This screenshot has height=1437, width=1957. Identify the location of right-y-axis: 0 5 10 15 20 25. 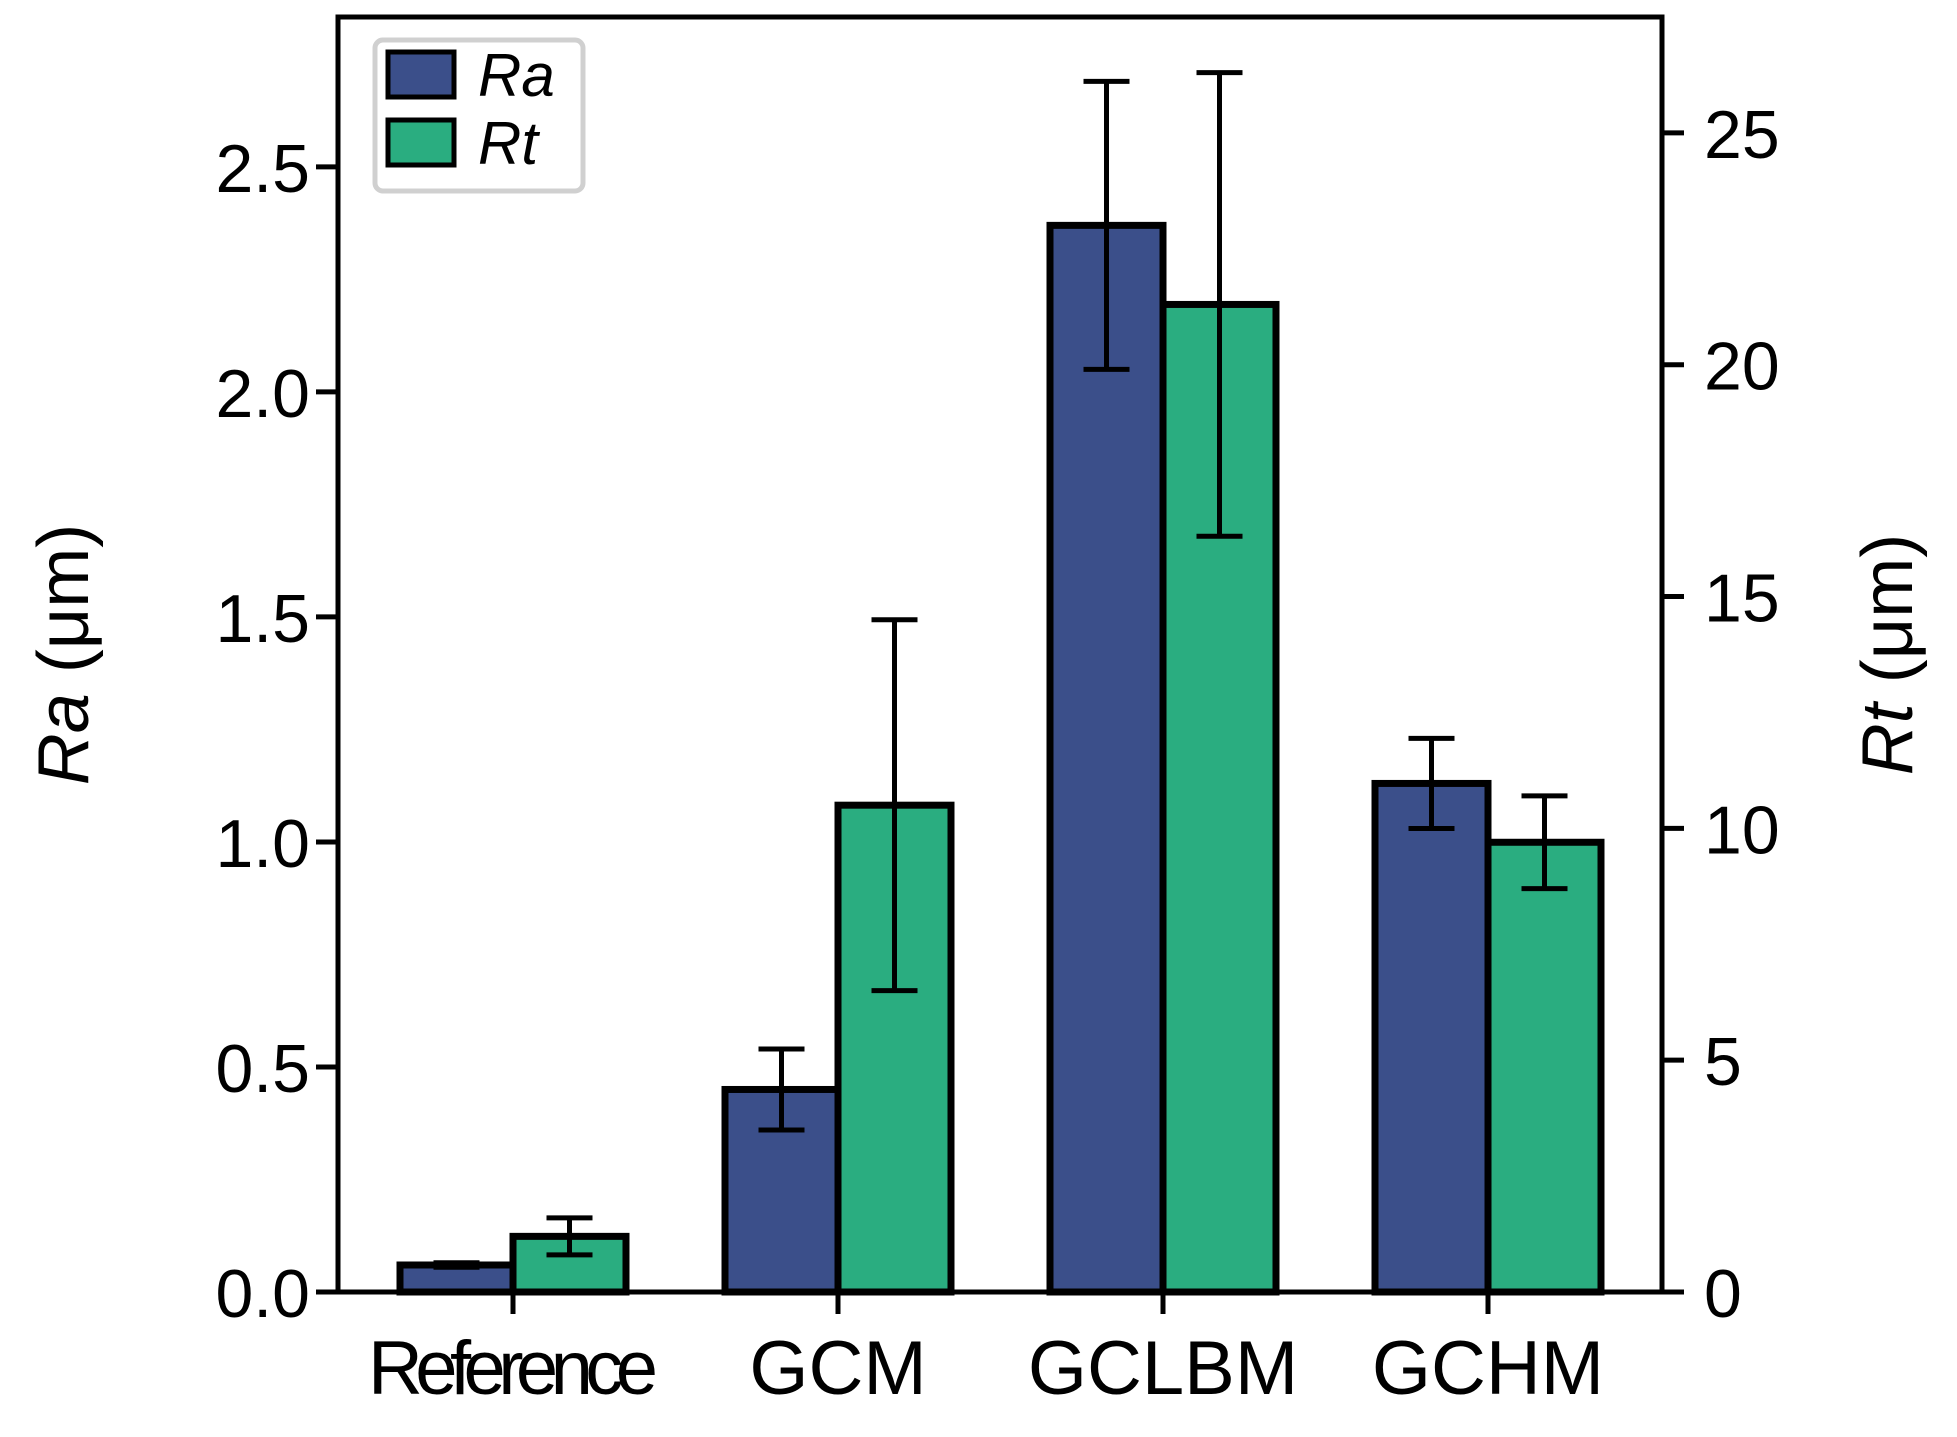
(1721, 714).